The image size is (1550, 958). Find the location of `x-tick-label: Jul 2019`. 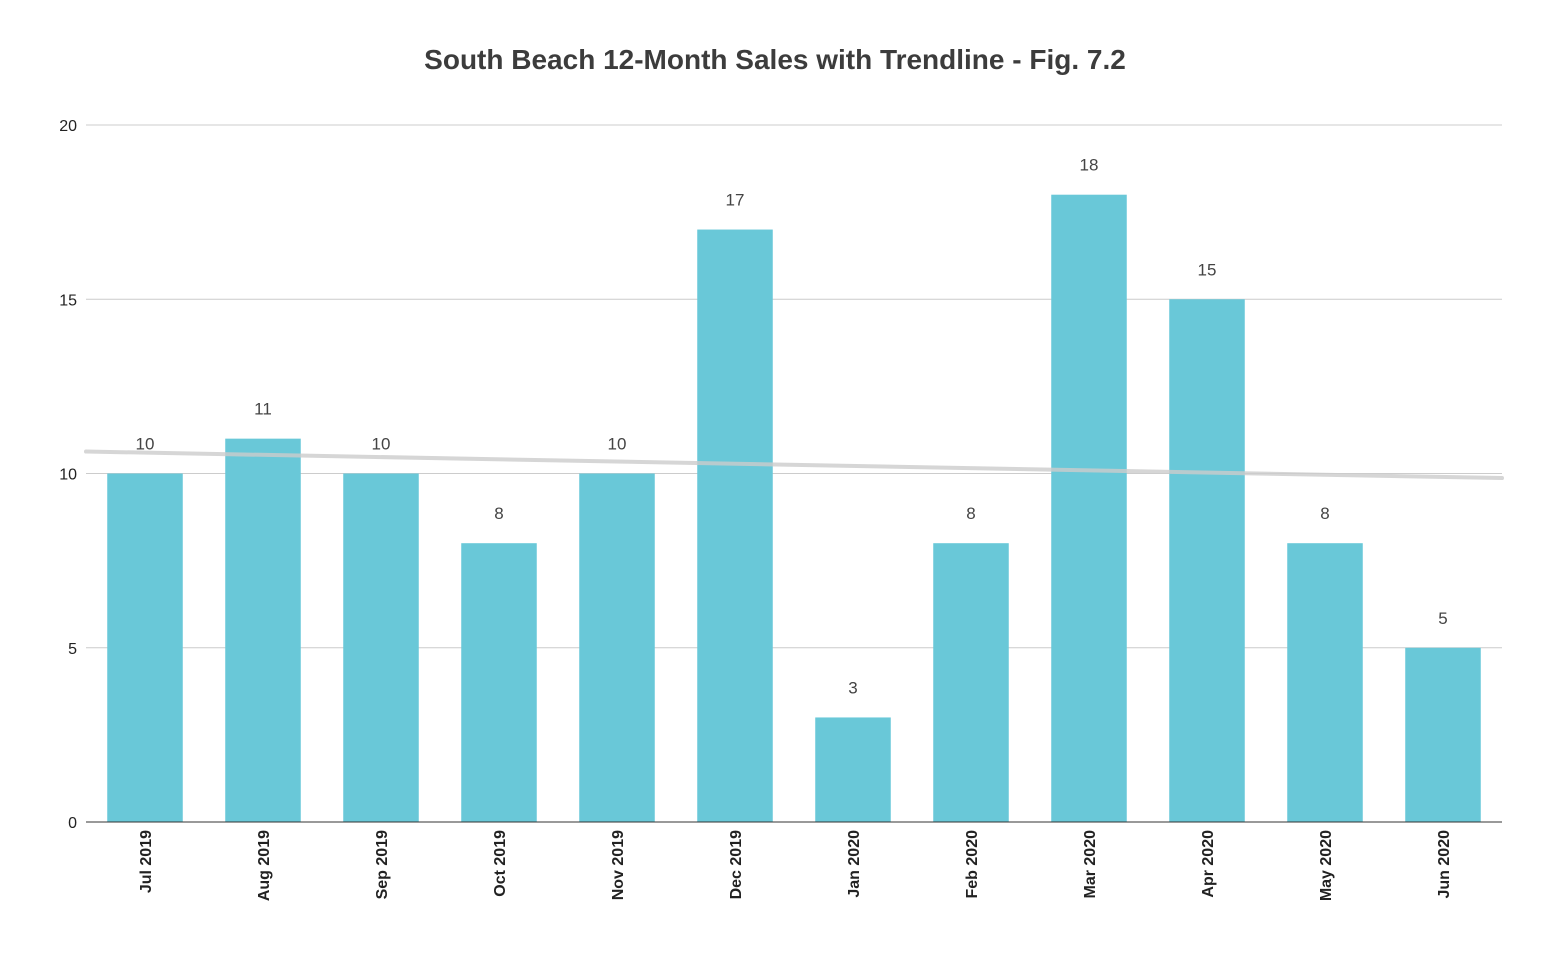

x-tick-label: Jul 2019 is located at coordinates (146, 861).